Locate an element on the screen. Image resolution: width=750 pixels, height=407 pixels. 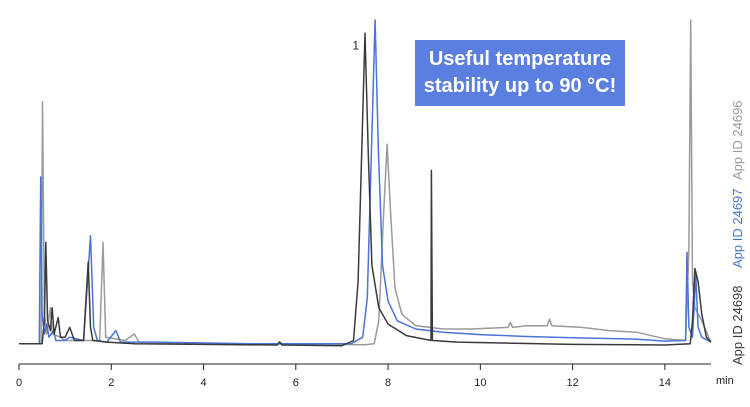
peak-label-1: 1 is located at coordinates (355, 45).